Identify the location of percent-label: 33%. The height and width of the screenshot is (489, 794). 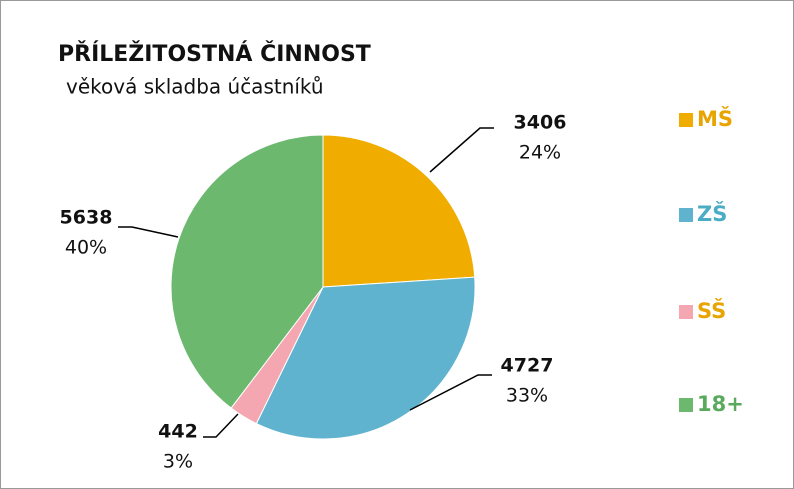
(527, 396).